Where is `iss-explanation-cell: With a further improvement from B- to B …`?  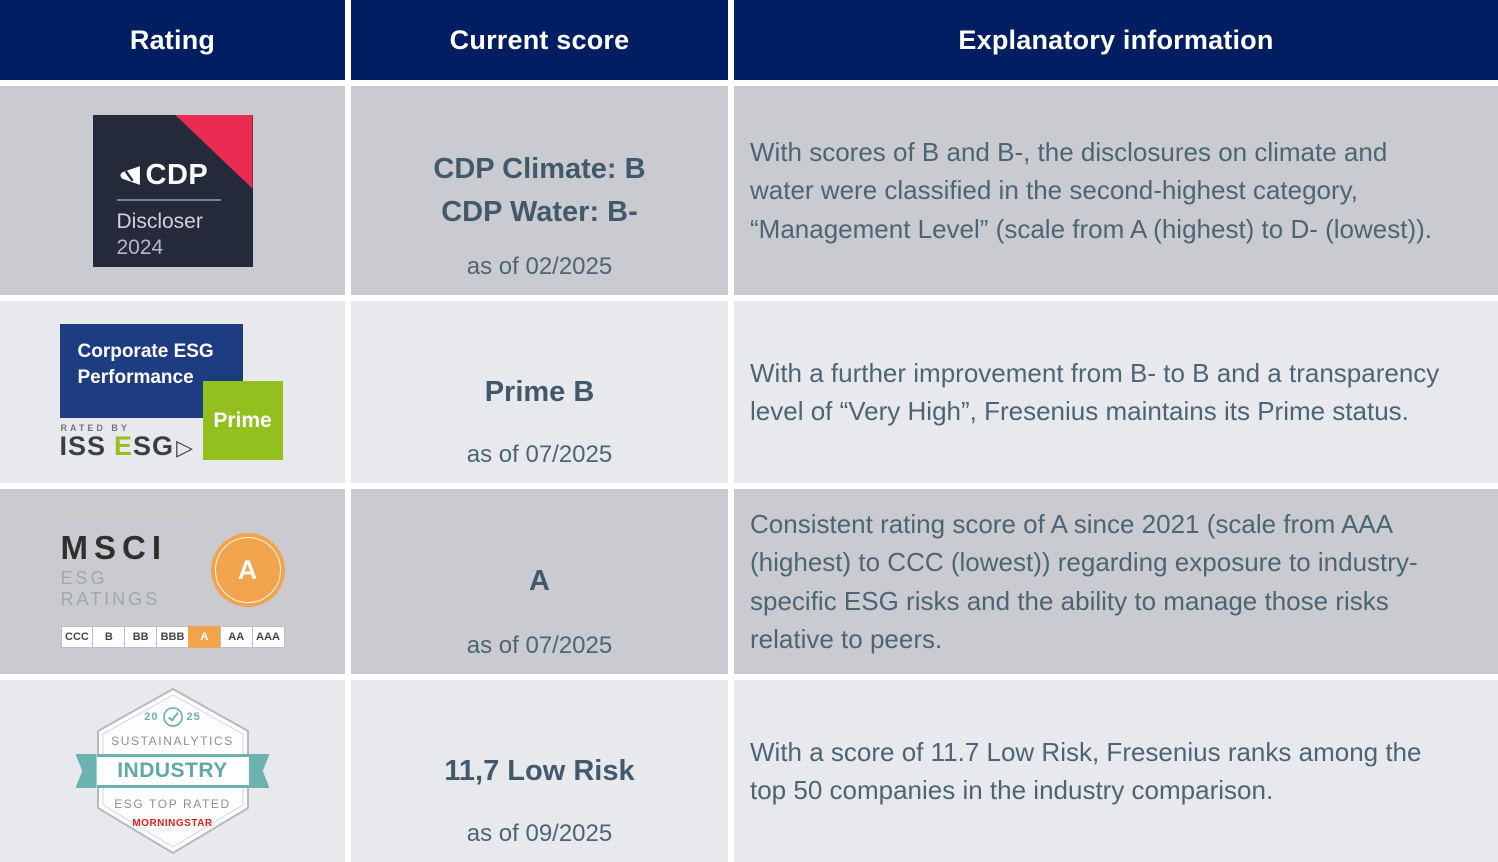
iss-explanation-cell: With a further improvement from B- to B … is located at coordinates (1116, 392).